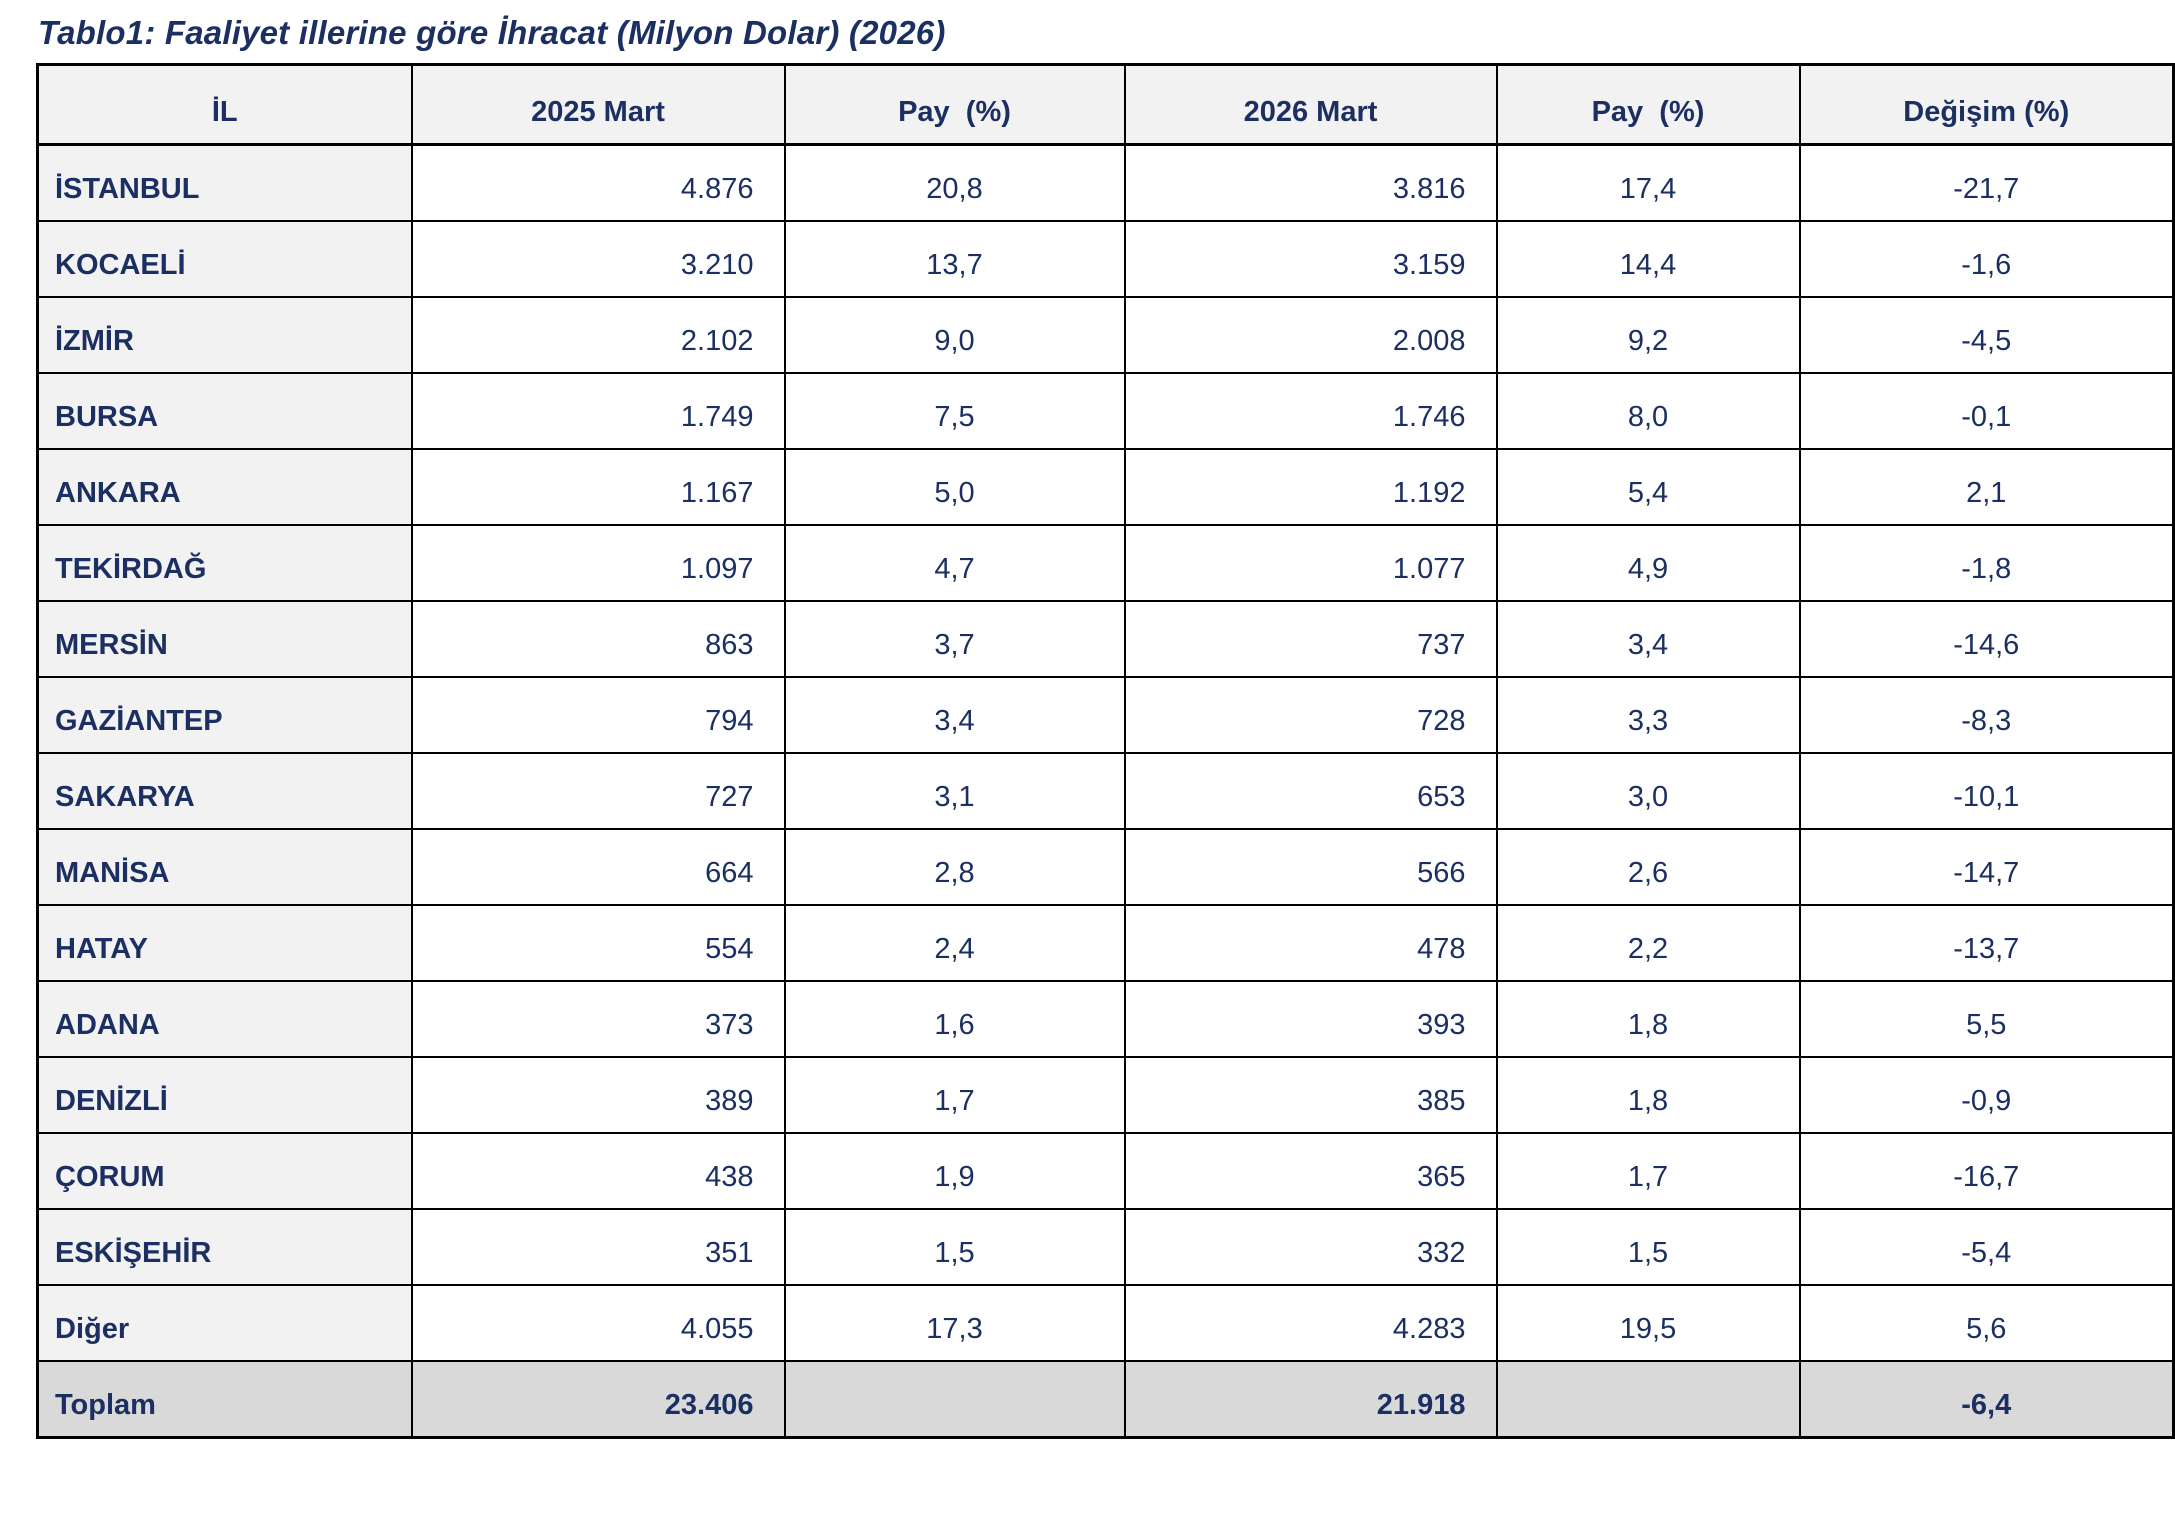 This screenshot has width=2175, height=1518. Describe the element at coordinates (598, 335) in the screenshot. I see `cell-2025-value: 2.102` at that location.